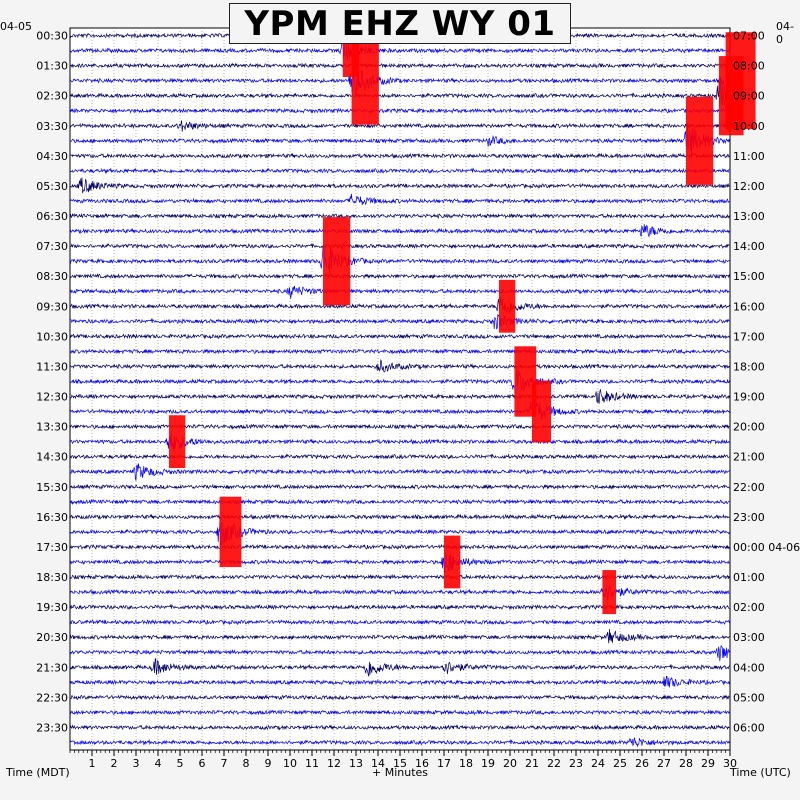 The height and width of the screenshot is (800, 800). Describe the element at coordinates (52, 427) in the screenshot. I see `left-time-label: 13:30` at that location.